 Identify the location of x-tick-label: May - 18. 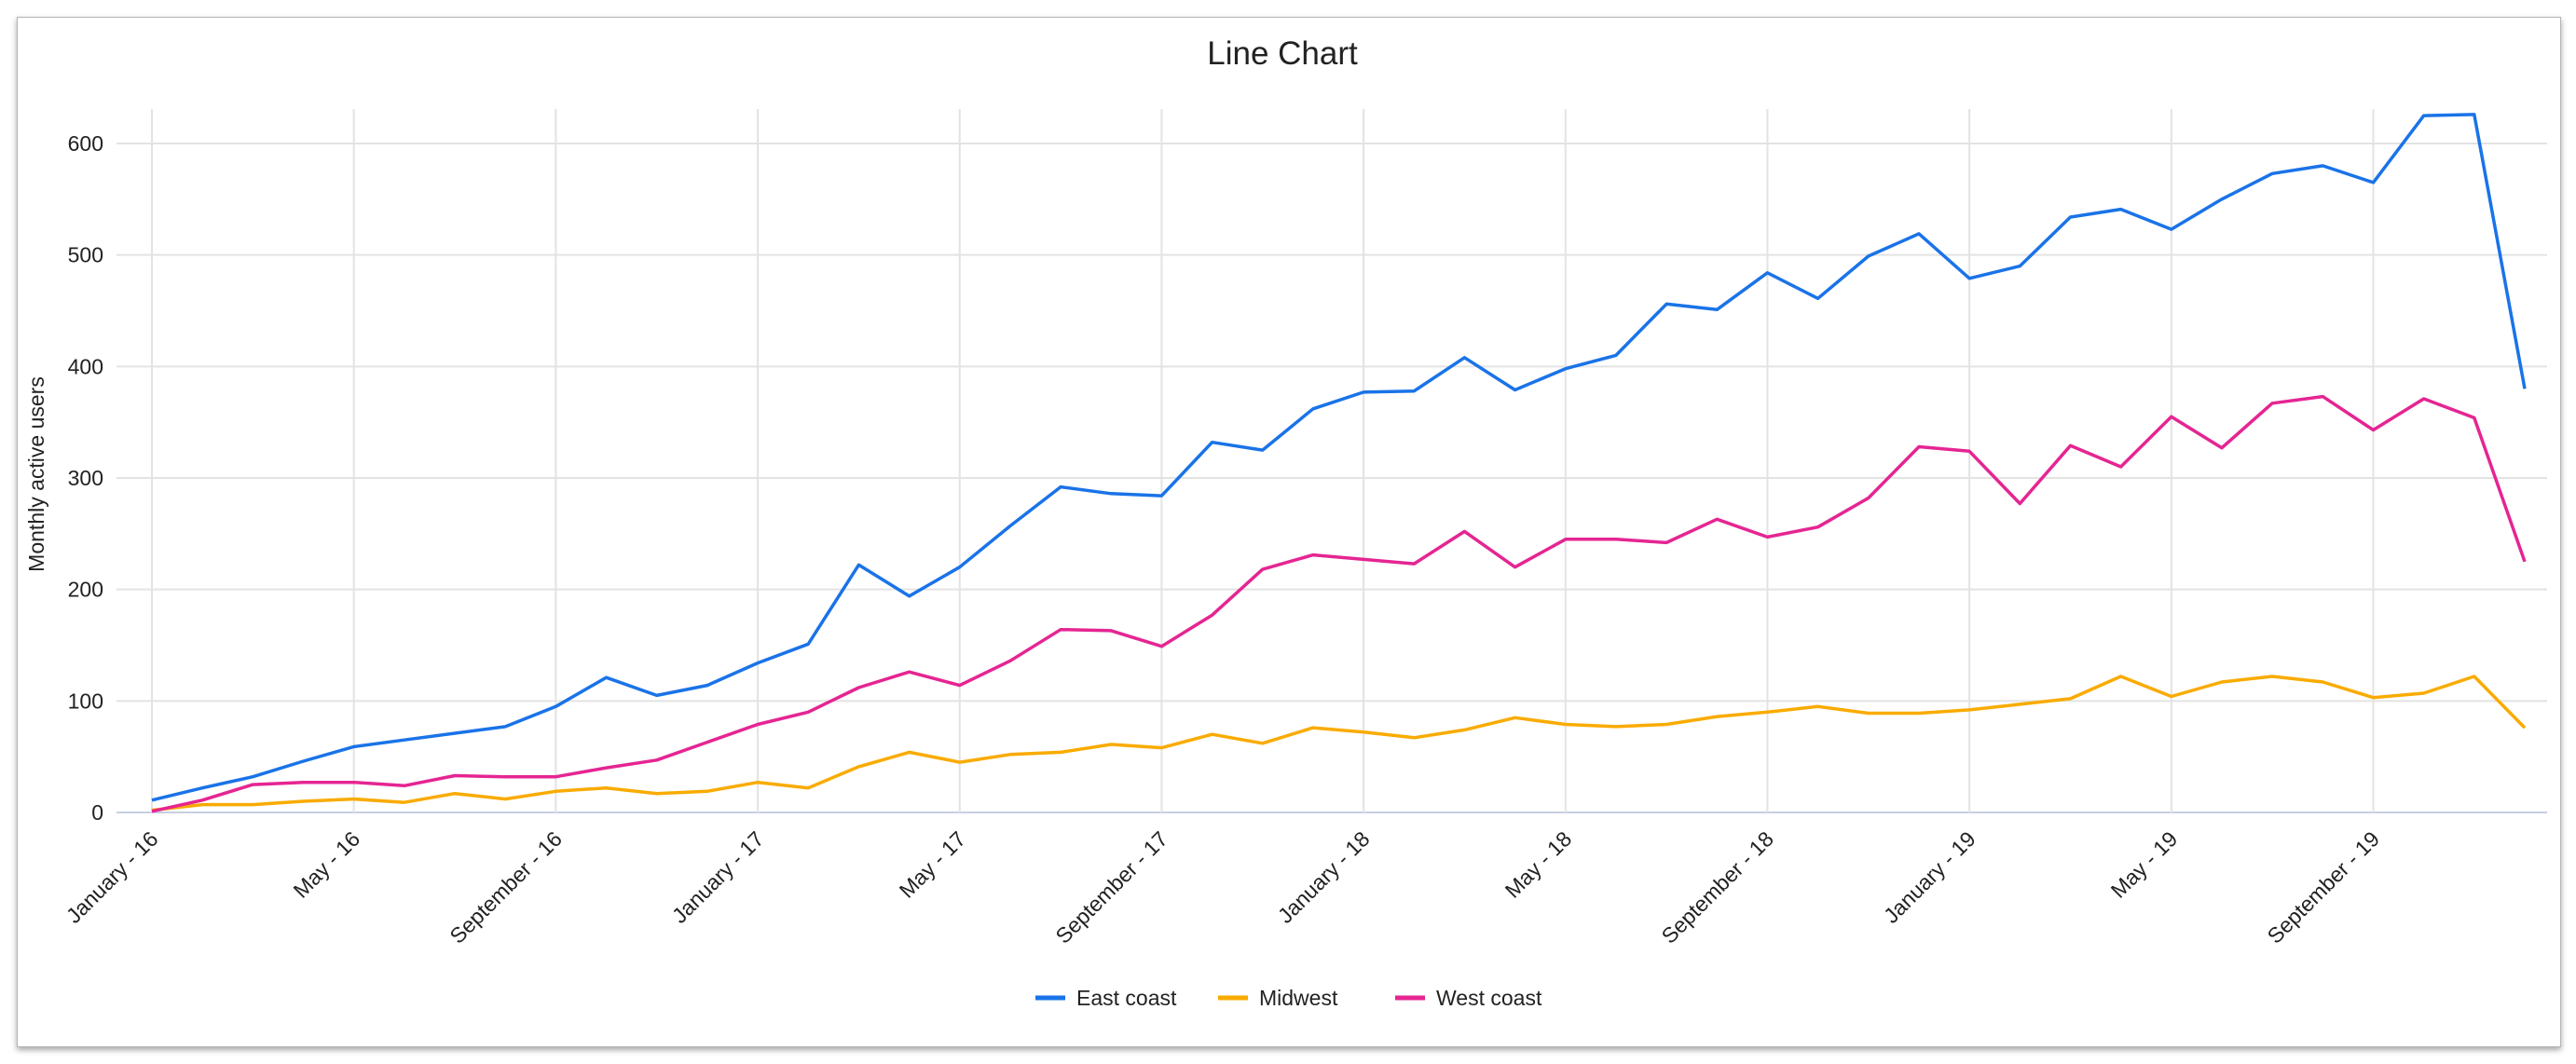
(1538, 864).